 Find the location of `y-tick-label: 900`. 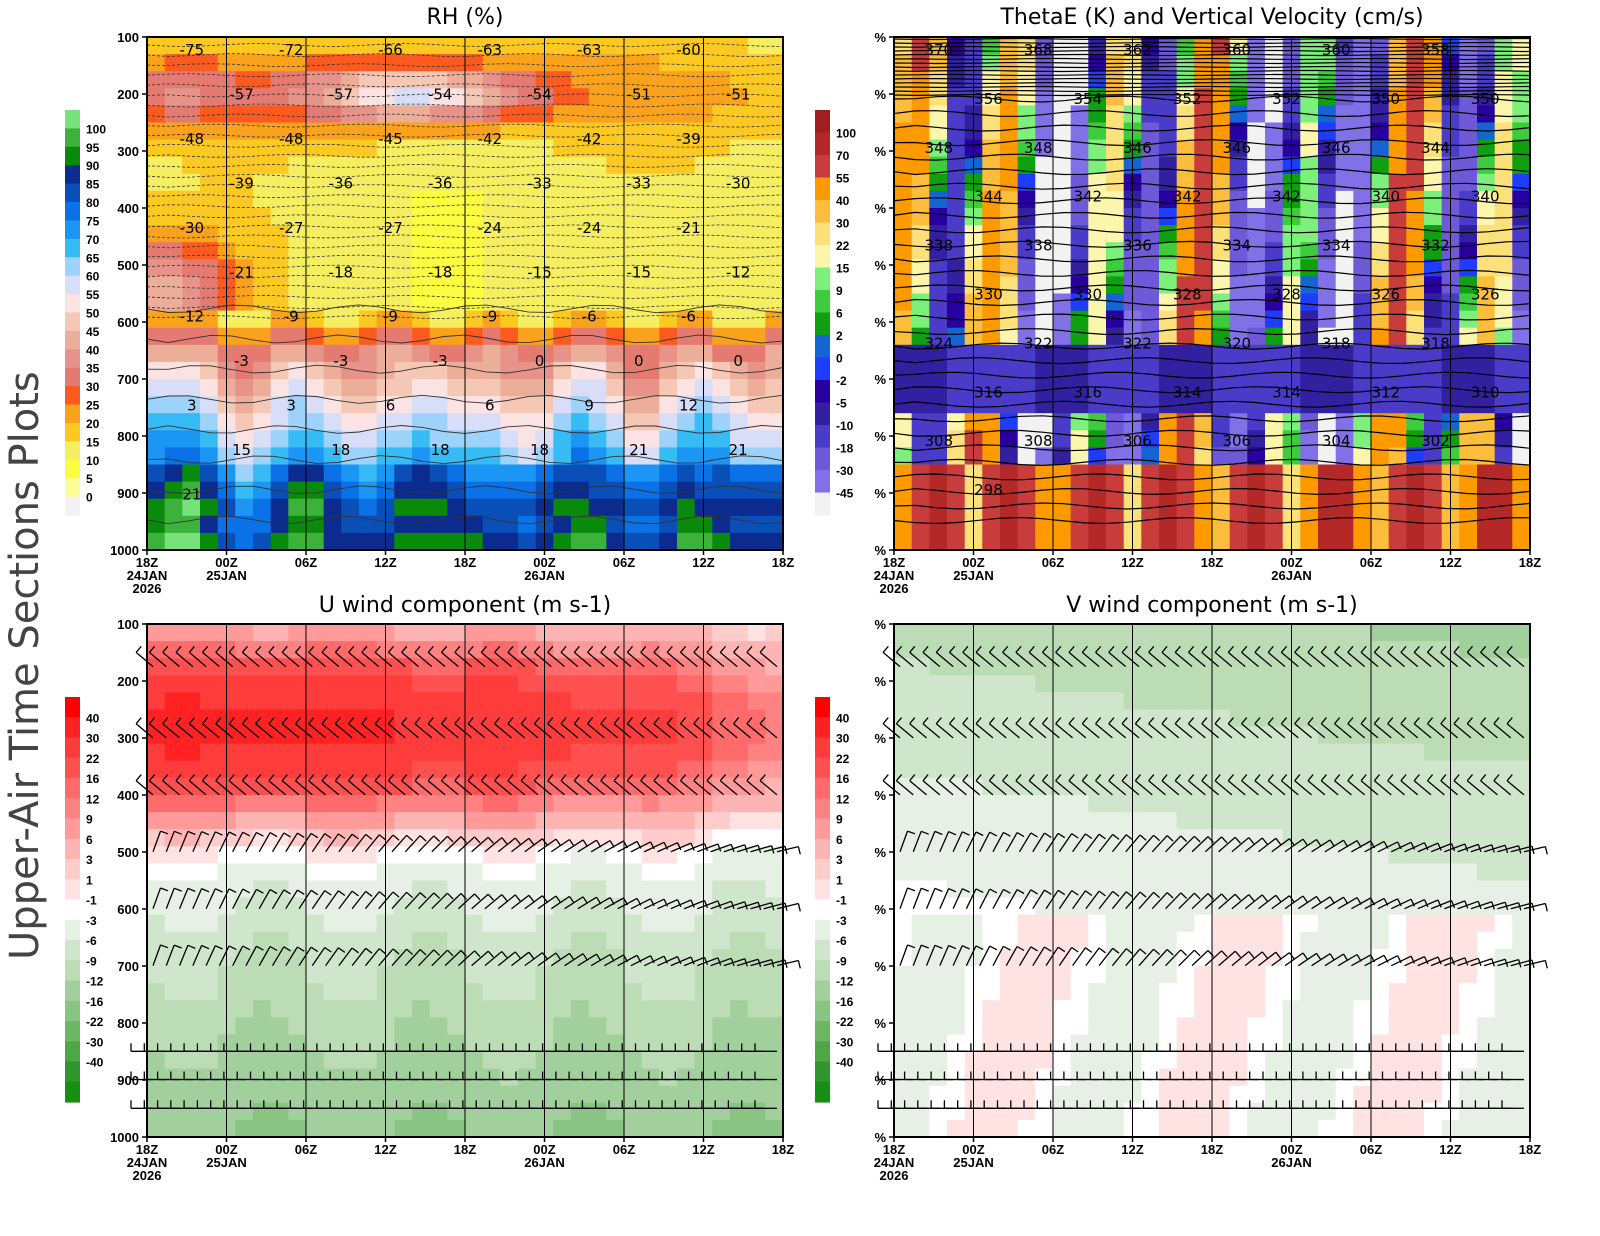

y-tick-label: 900 is located at coordinates (128, 1080).